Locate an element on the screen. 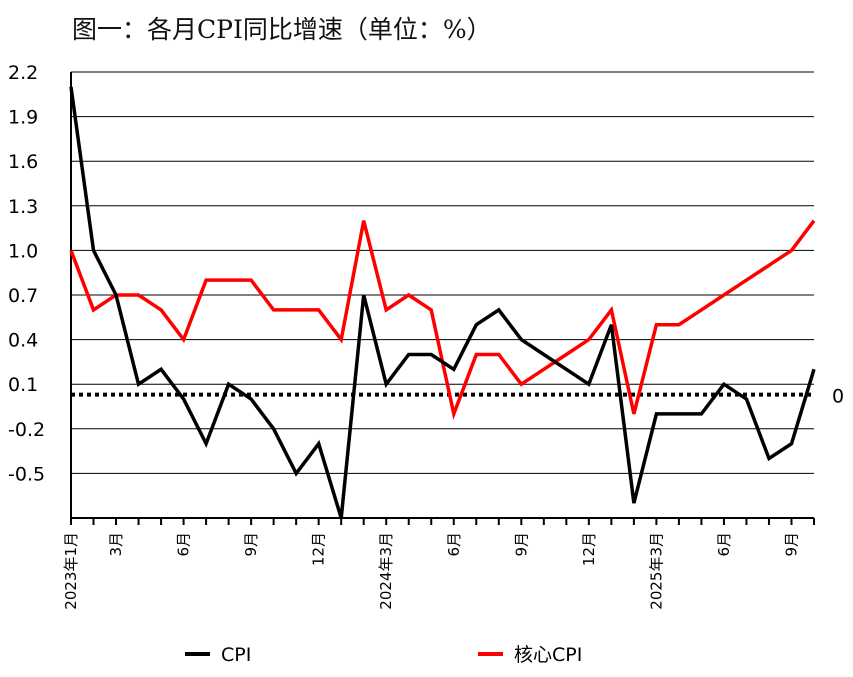 This screenshot has width=853, height=677. y-tick-label: 0.7 is located at coordinates (23, 296).